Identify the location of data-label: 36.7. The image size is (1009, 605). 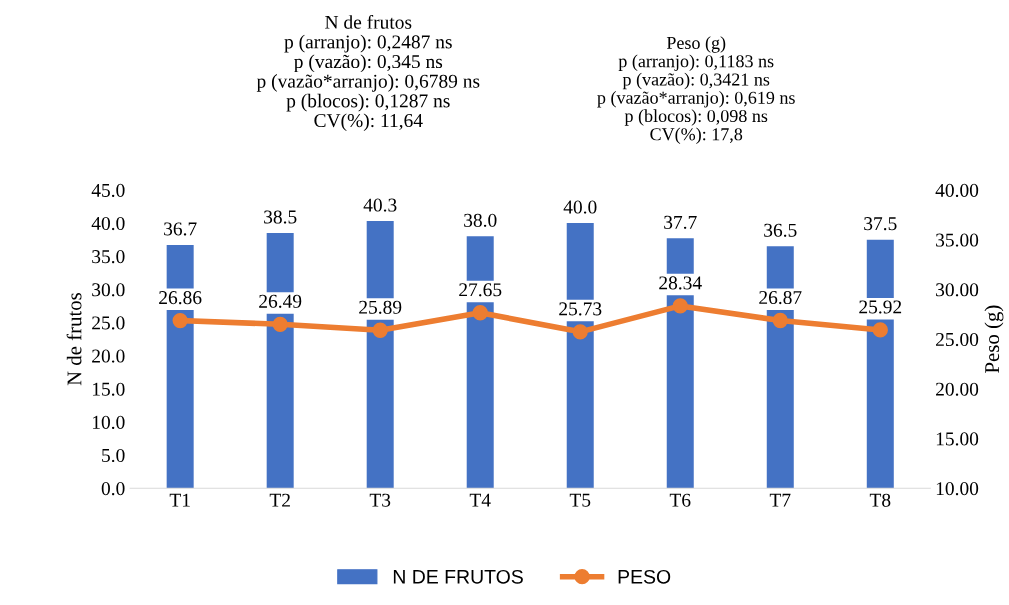
(180, 229).